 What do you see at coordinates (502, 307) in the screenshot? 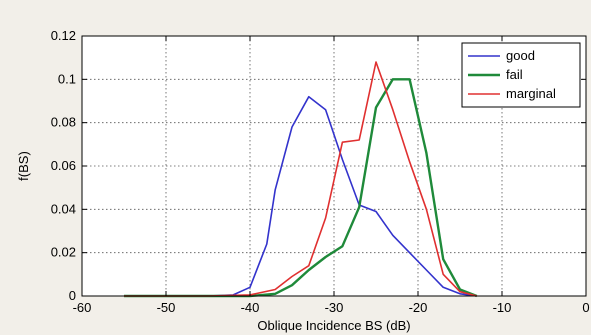
I see `x-tick-label: -10` at bounding box center [502, 307].